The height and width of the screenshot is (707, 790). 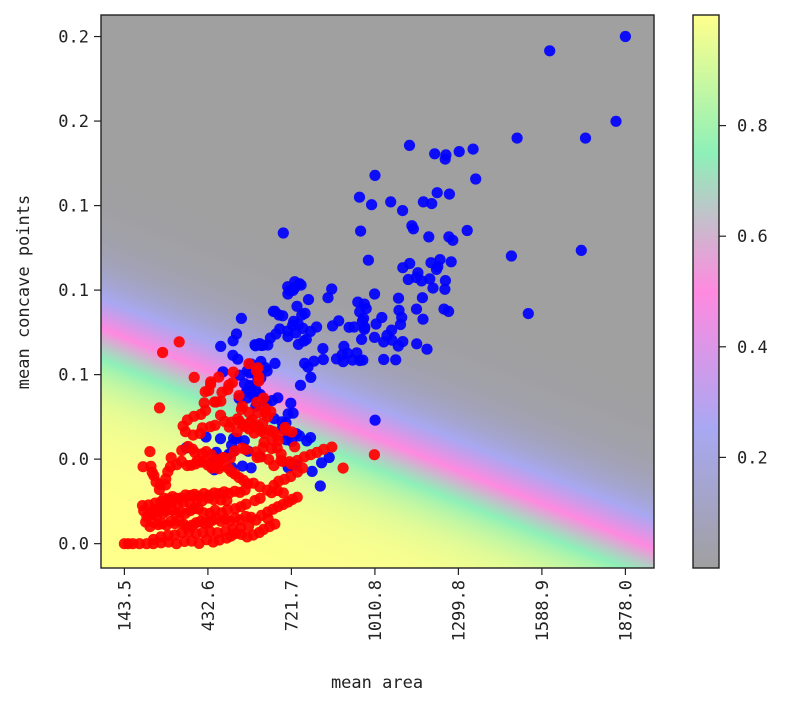 I want to click on x-axis: 143.5 432.6 721.7 1010.8 1299.8 1588.9 1878.0, so click(x=375, y=604).